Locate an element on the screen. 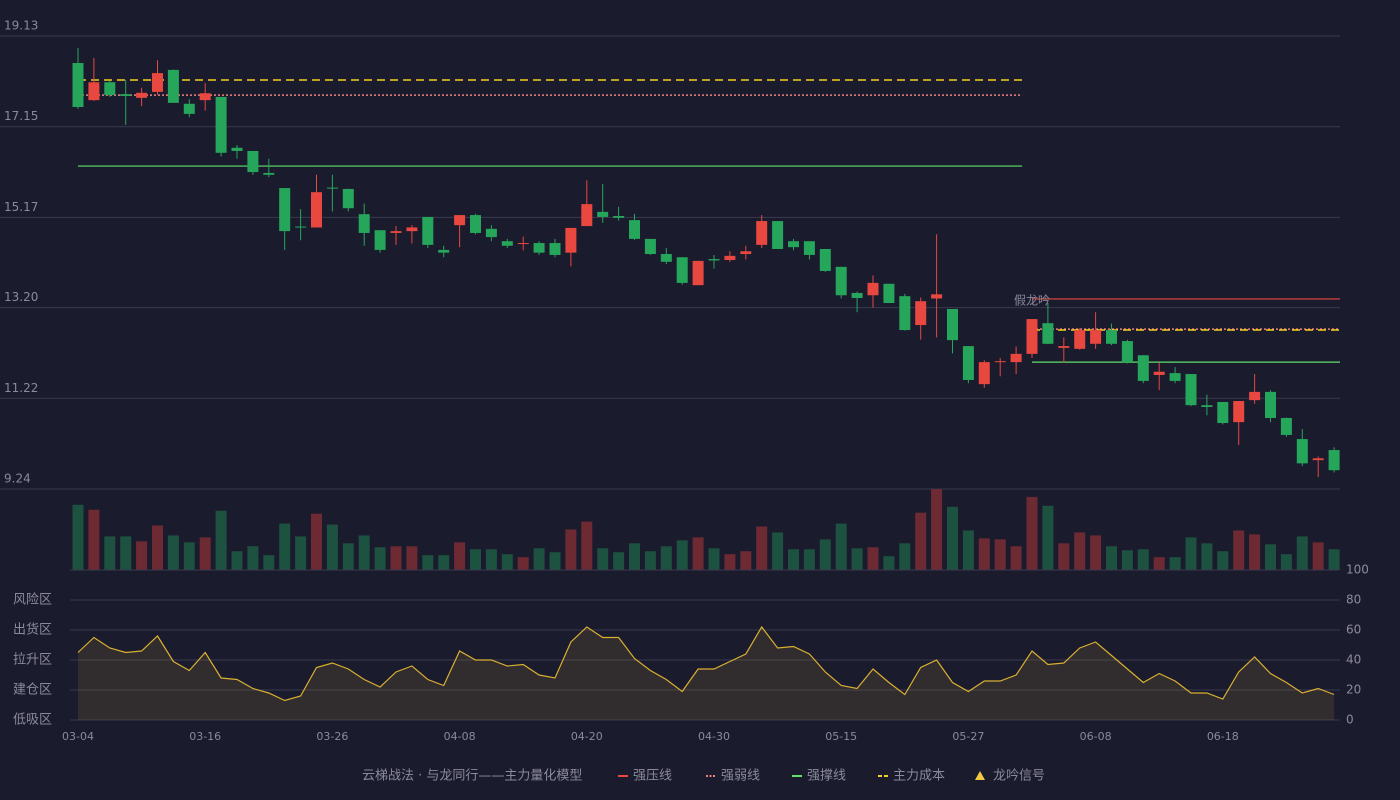 Image resolution: width=1400 pixels, height=800 pixels. x-tick-label: 04-30 is located at coordinates (714, 736).